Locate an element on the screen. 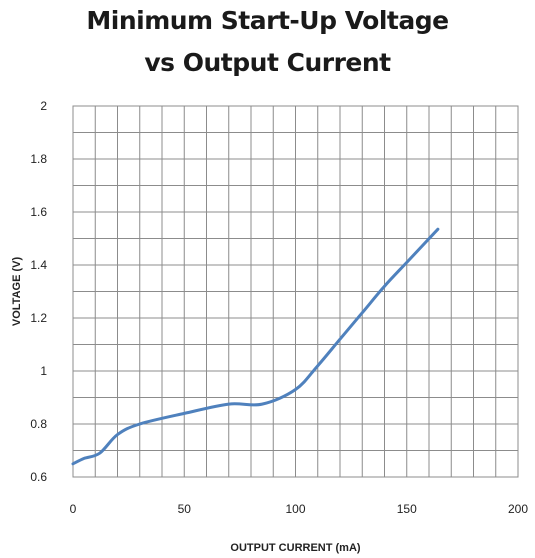 Image resolution: width=535 pixels, height=558 pixels. x-tick-label: 150 is located at coordinates (407, 509).